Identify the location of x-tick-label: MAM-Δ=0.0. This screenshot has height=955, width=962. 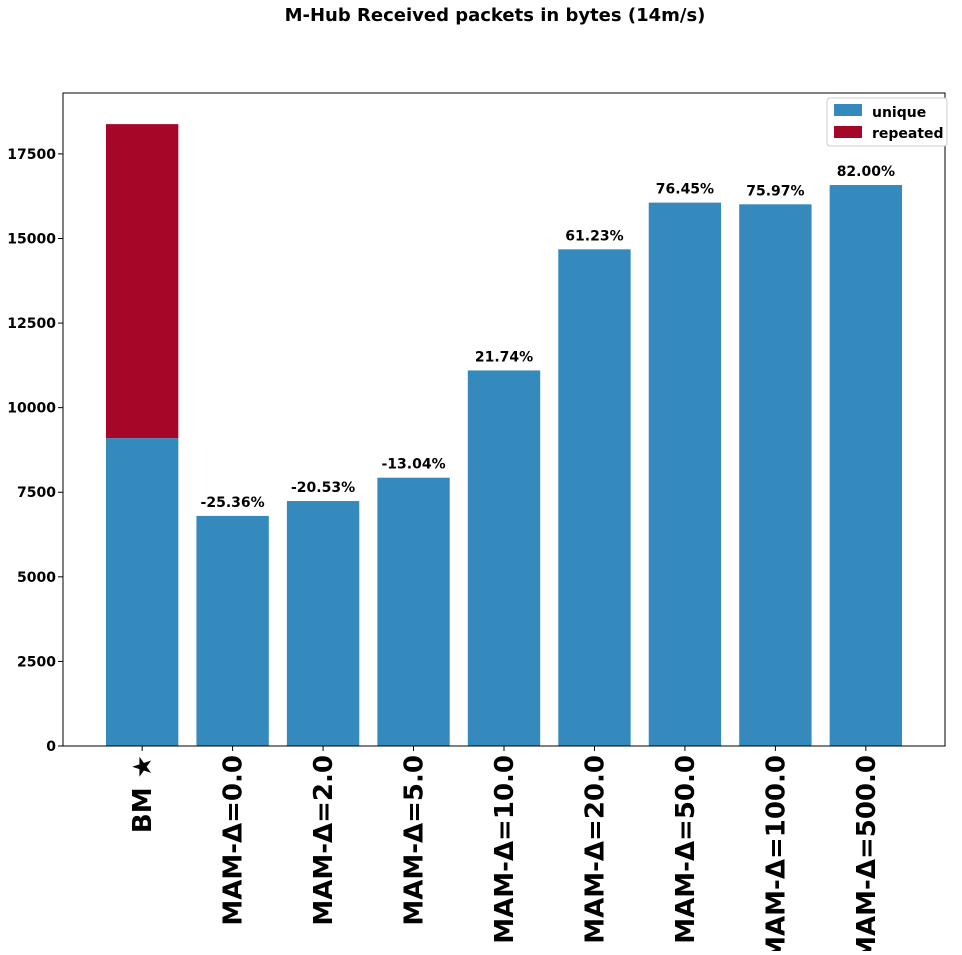
(234, 840).